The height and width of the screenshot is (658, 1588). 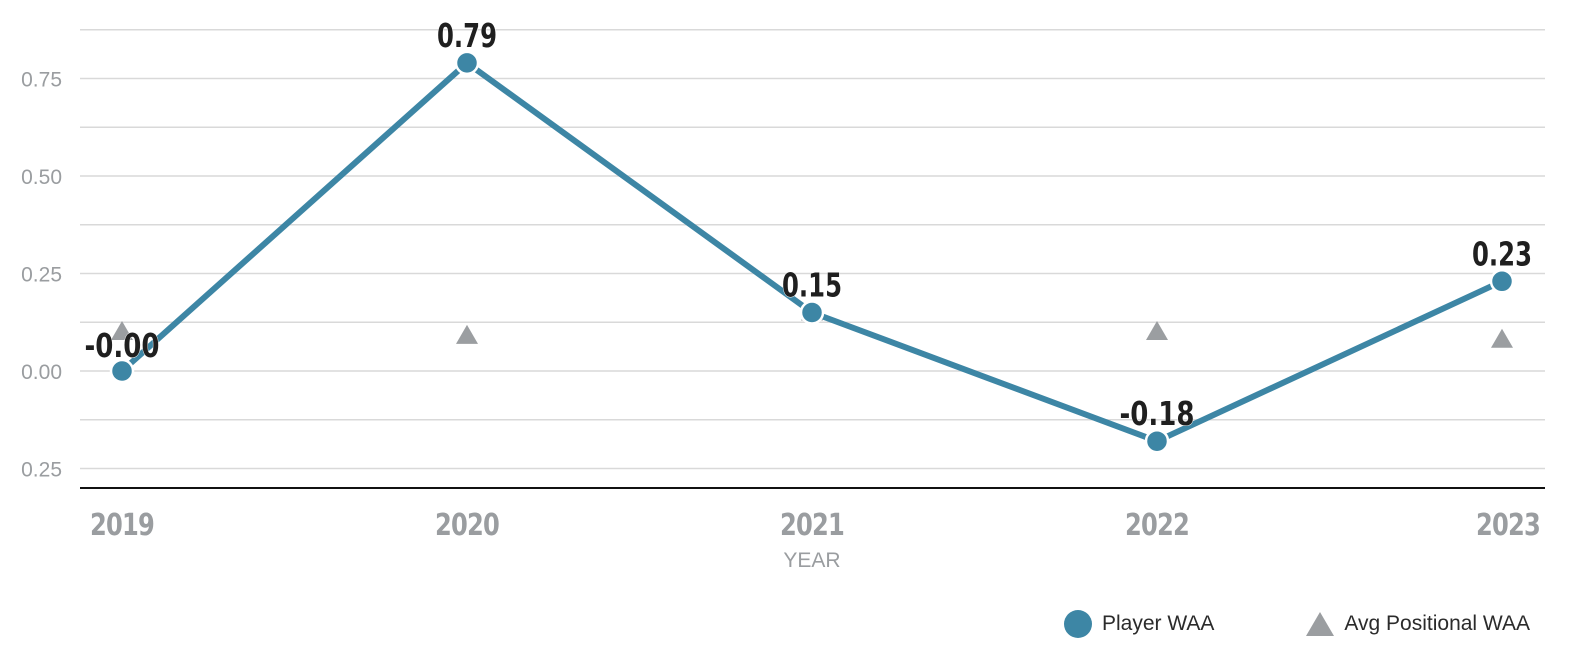 I want to click on data-label: -0.00, so click(x=122, y=345).